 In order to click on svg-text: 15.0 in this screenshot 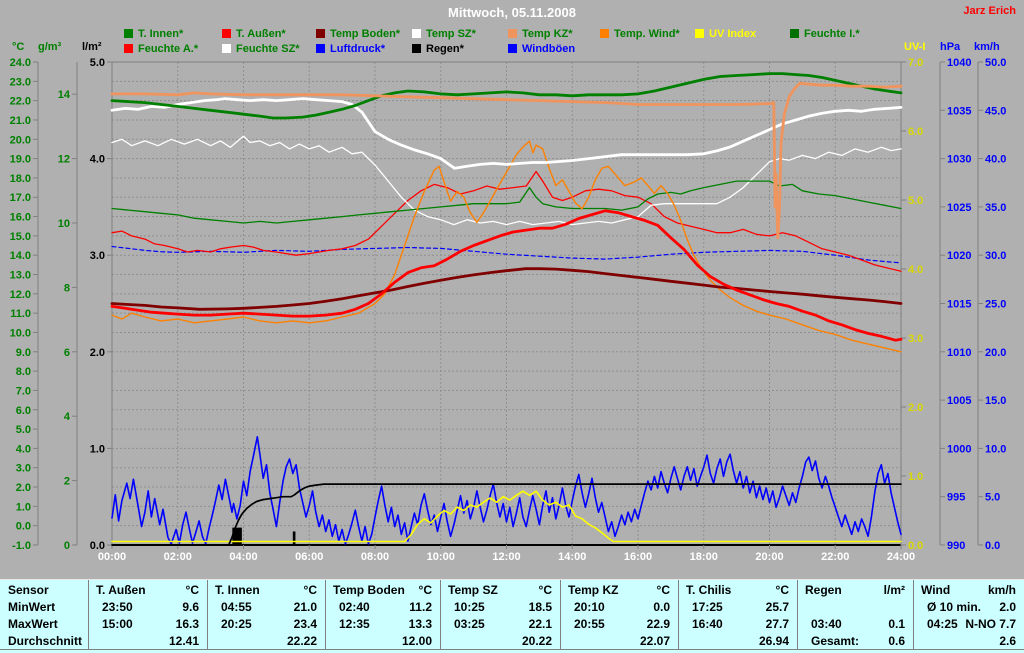, I will do `click(20, 237)`.